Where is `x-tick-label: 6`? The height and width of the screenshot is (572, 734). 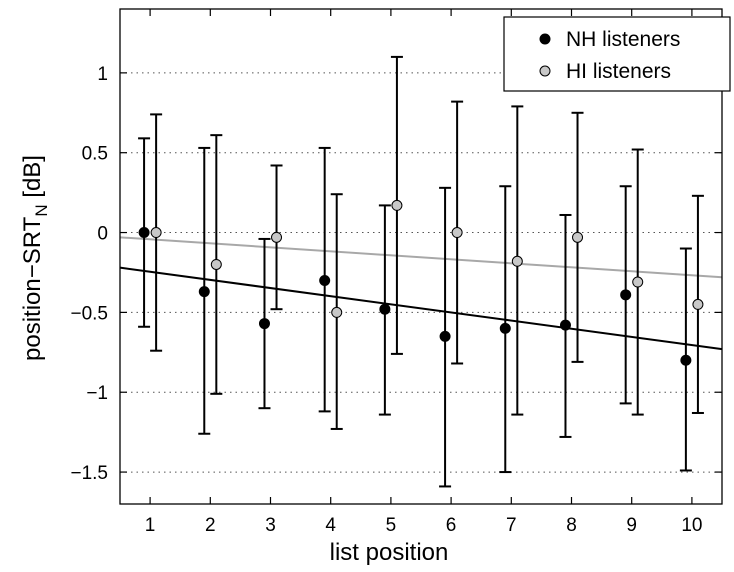
x-tick-label: 6 is located at coordinates (451, 525).